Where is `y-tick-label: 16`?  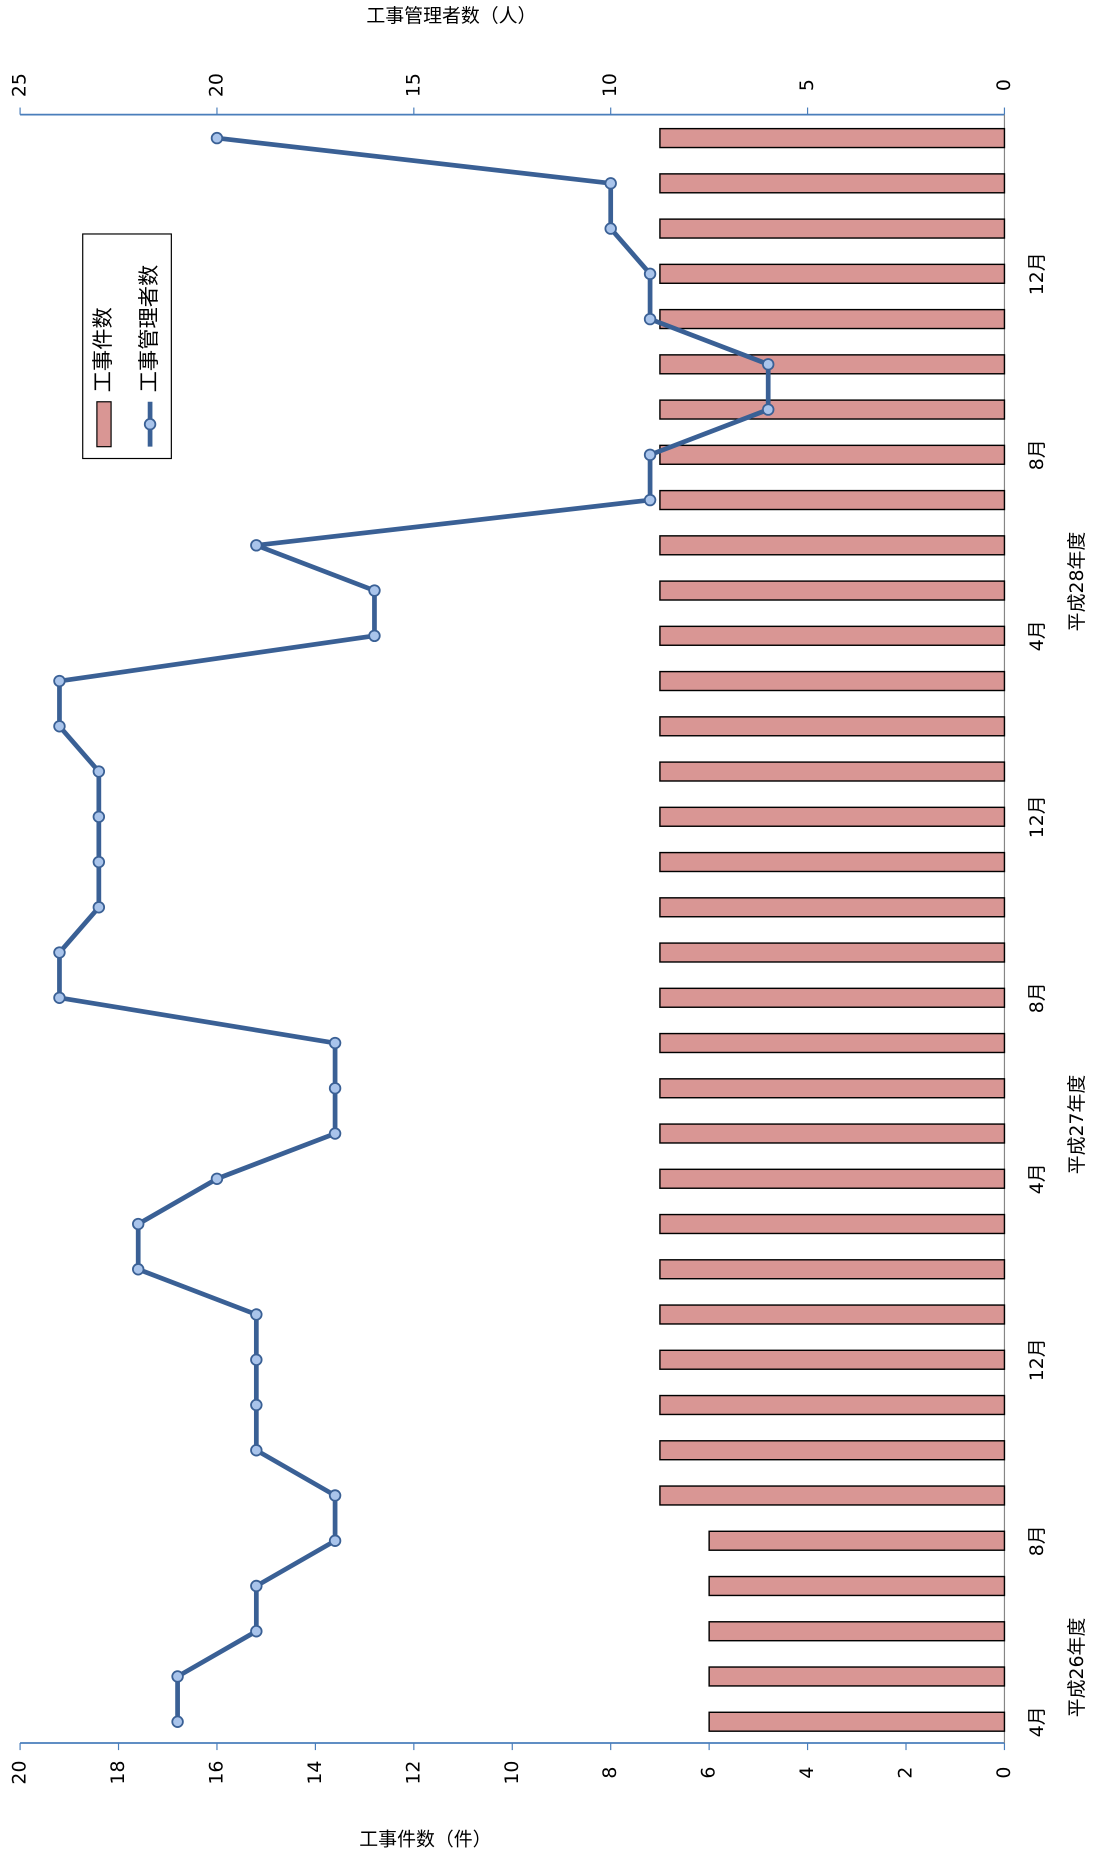
y-tick-label: 16 is located at coordinates (216, 1773).